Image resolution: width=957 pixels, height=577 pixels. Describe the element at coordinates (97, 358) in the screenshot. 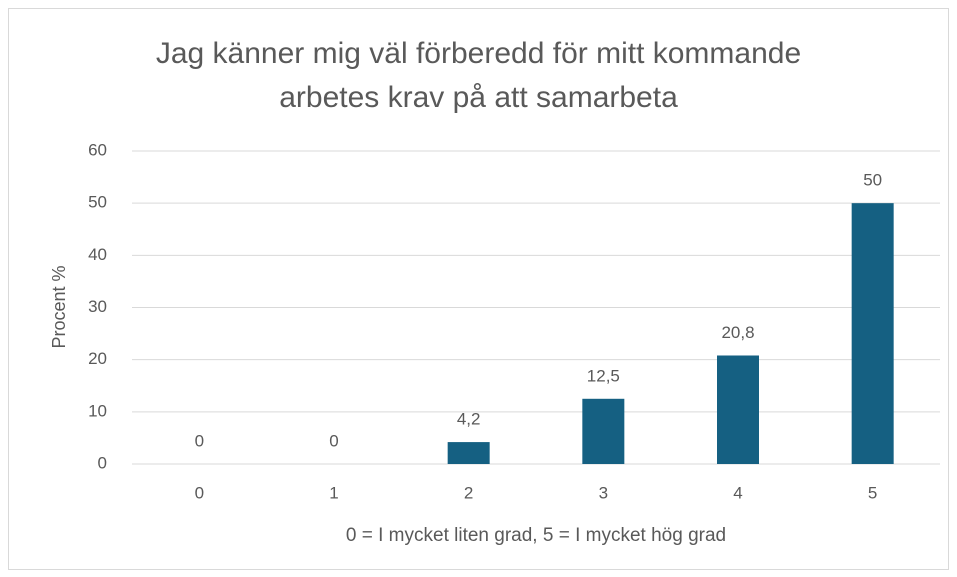

I see `y-tick-label: 20` at that location.